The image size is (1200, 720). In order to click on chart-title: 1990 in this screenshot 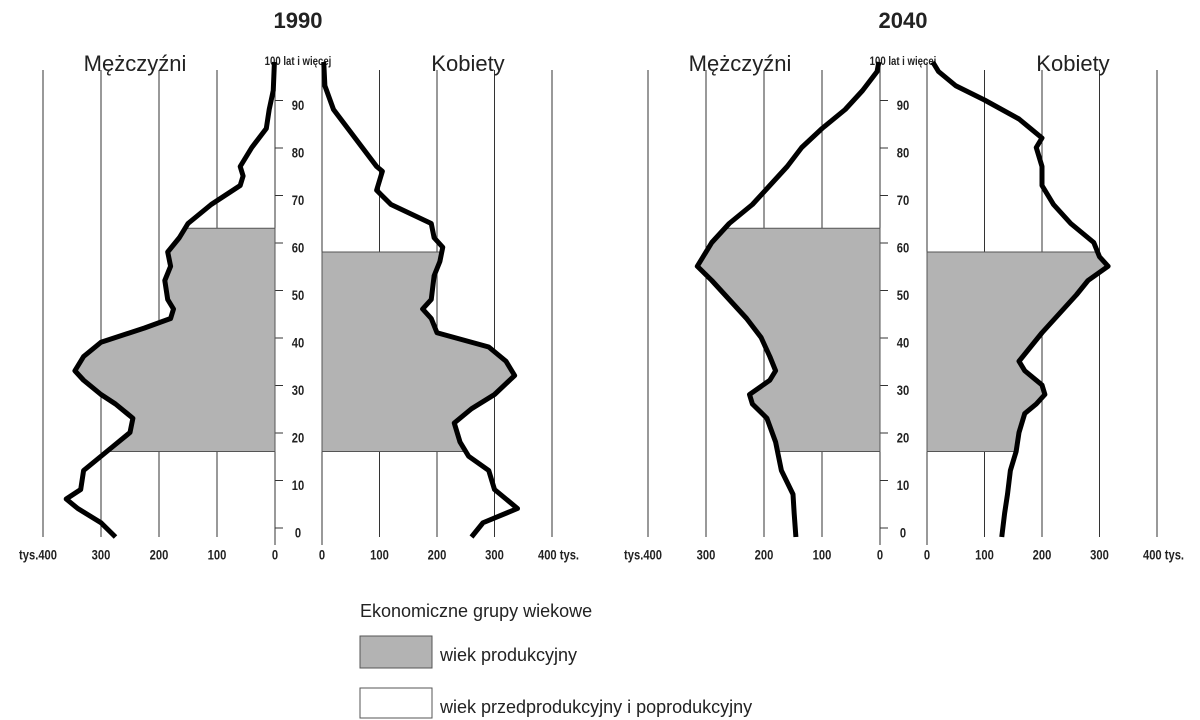, I will do `click(298, 20)`.